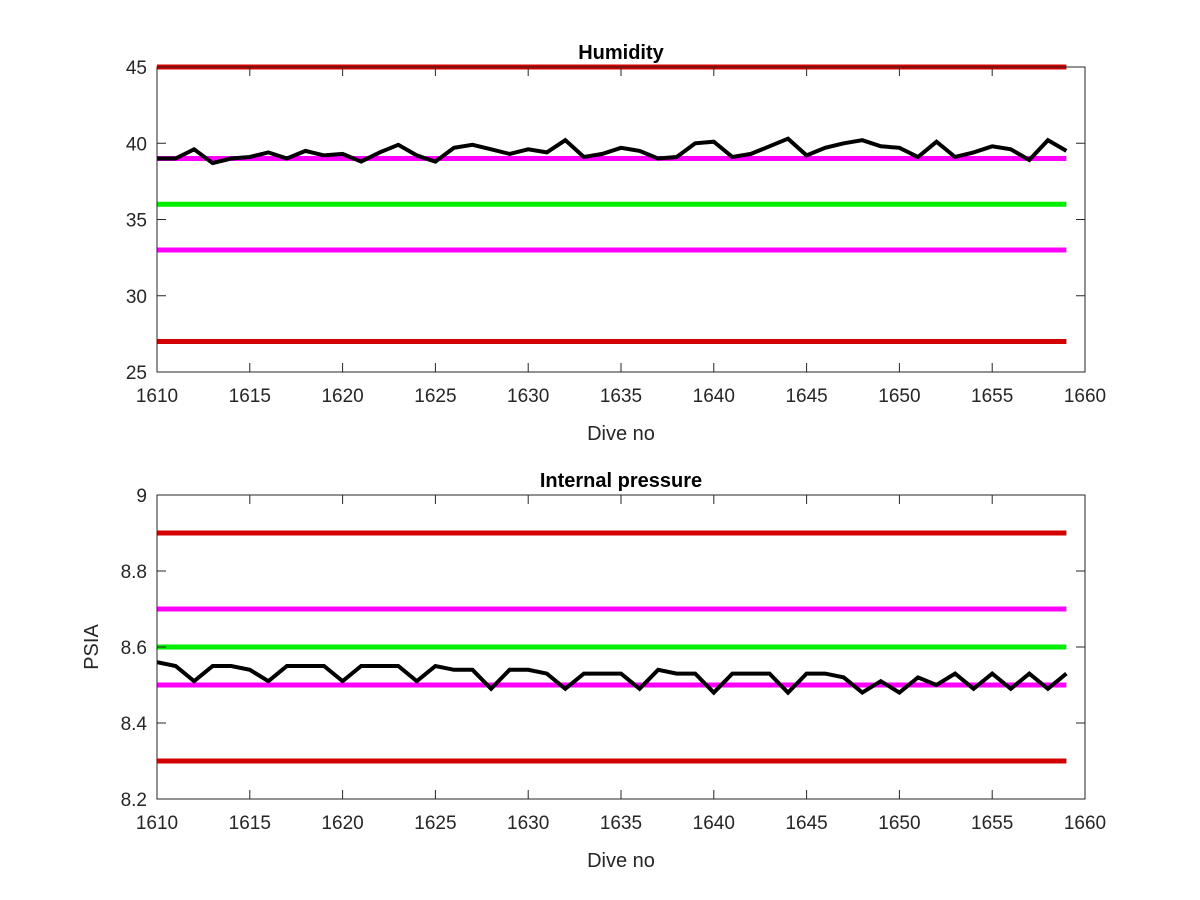 This screenshot has width=1200, height=900. What do you see at coordinates (136, 297) in the screenshot?
I see `y-tick-label: 30` at bounding box center [136, 297].